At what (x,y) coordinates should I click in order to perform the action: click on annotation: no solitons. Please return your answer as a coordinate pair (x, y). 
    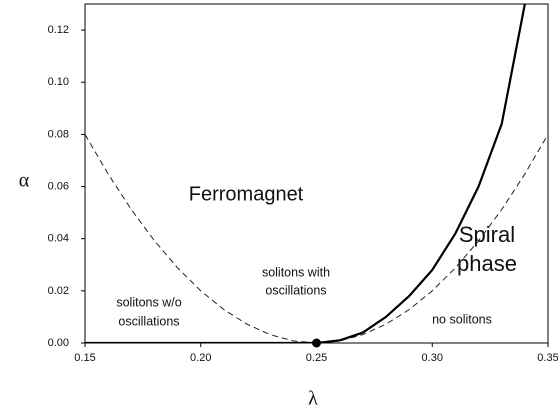
    Looking at the image, I should click on (462, 319).